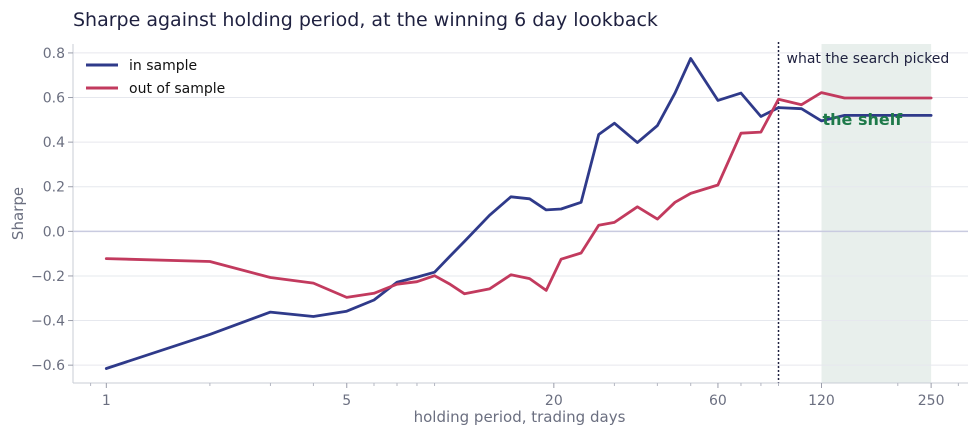 This screenshot has height=435, width=978. What do you see at coordinates (54, 54) in the screenshot?
I see `y-tick-label: 0.8` at bounding box center [54, 54].